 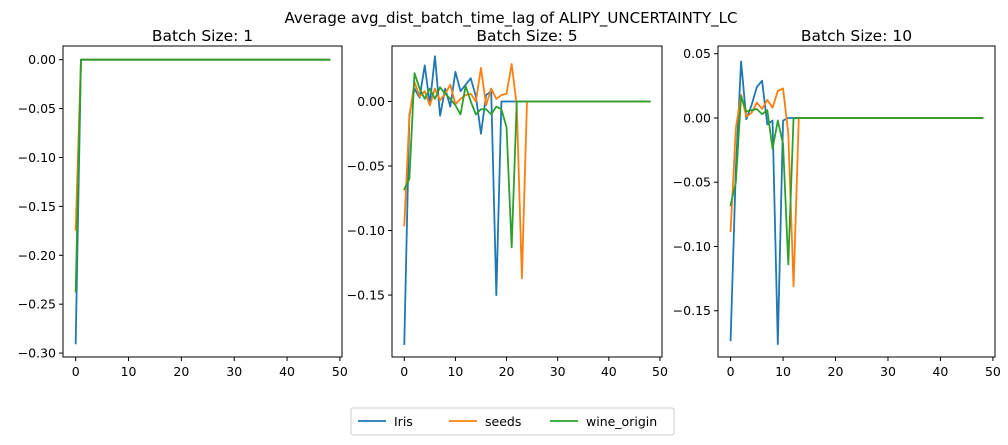 I want to click on subplot-title: Batch Size: 5, so click(x=526, y=36).